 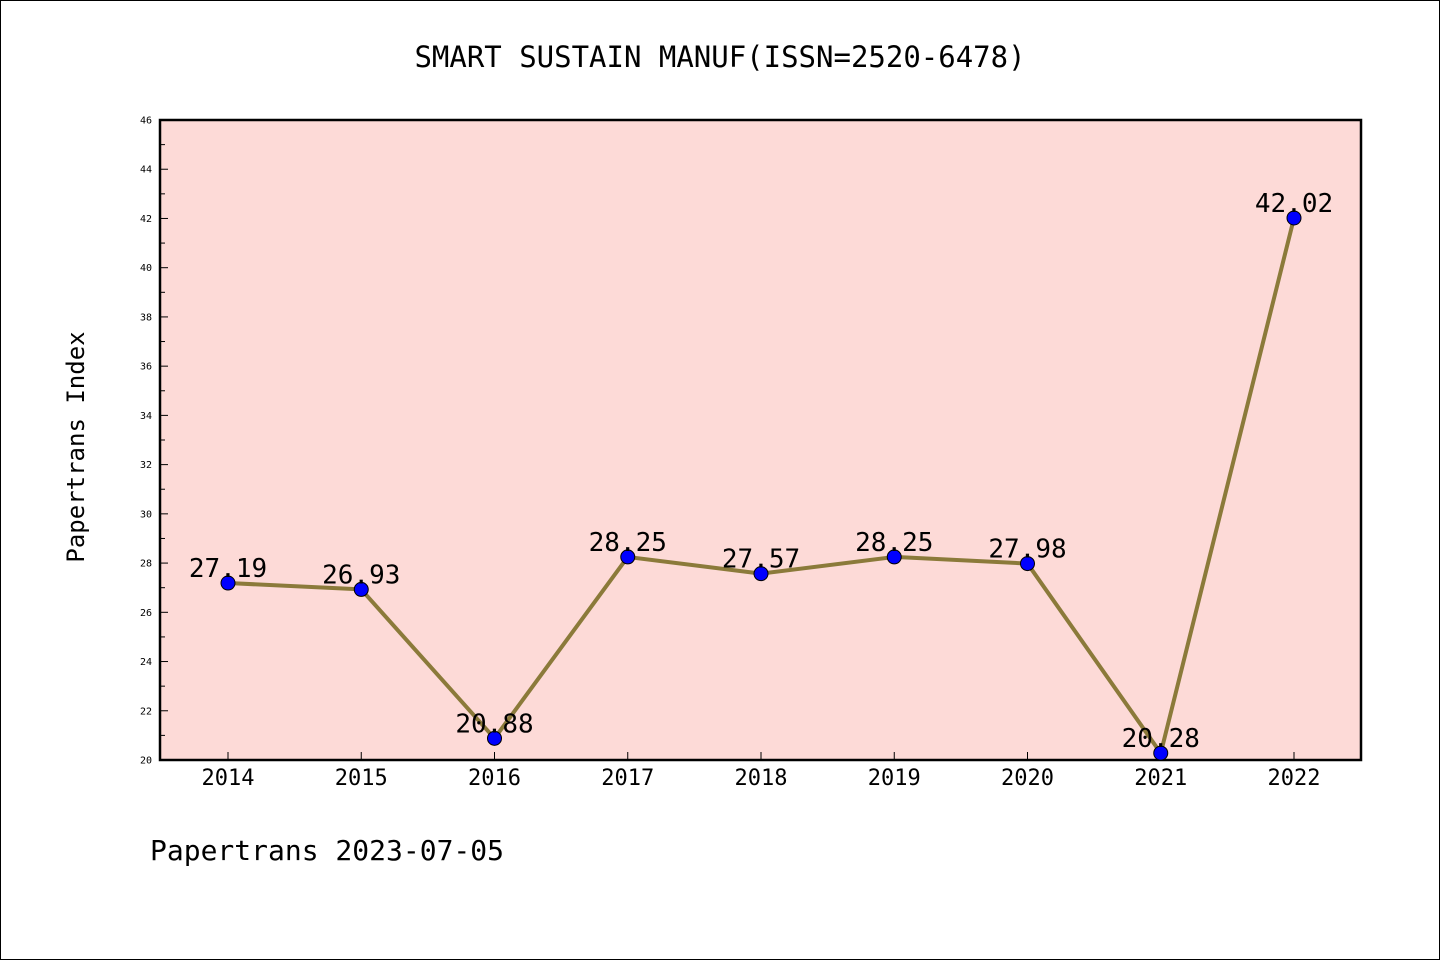 What do you see at coordinates (146, 662) in the screenshot?
I see `y-tick-label: 24` at bounding box center [146, 662].